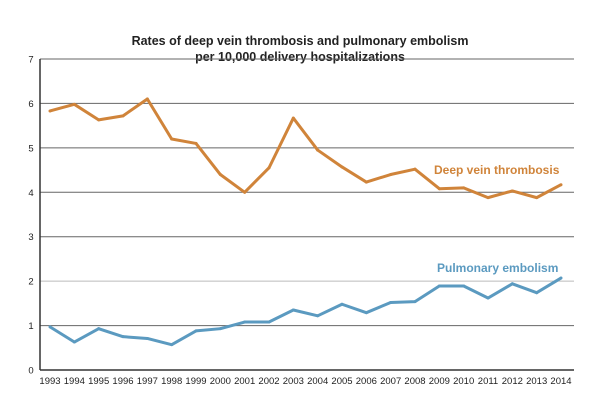 The width and height of the screenshot is (600, 400). Describe the element at coordinates (293, 381) in the screenshot. I see `x-tick-label: 2003` at that location.